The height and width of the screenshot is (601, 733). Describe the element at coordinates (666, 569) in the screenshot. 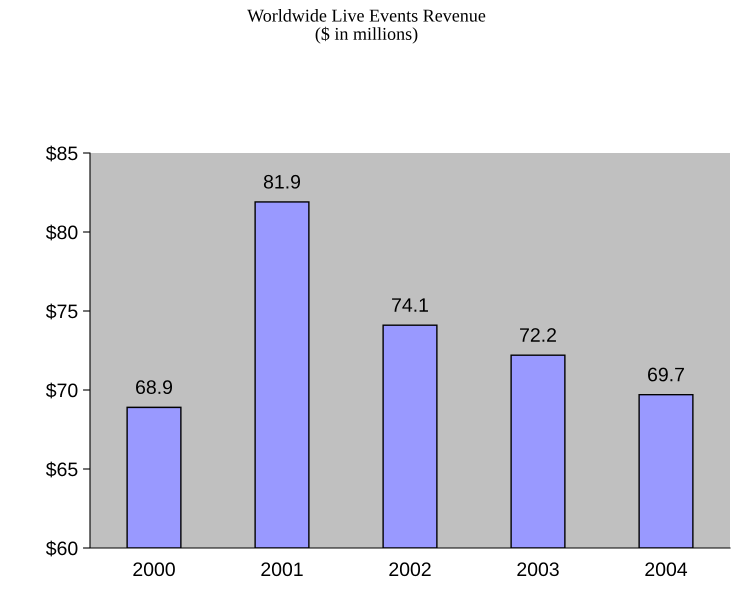

I see `x-tick-label: 2004` at that location.